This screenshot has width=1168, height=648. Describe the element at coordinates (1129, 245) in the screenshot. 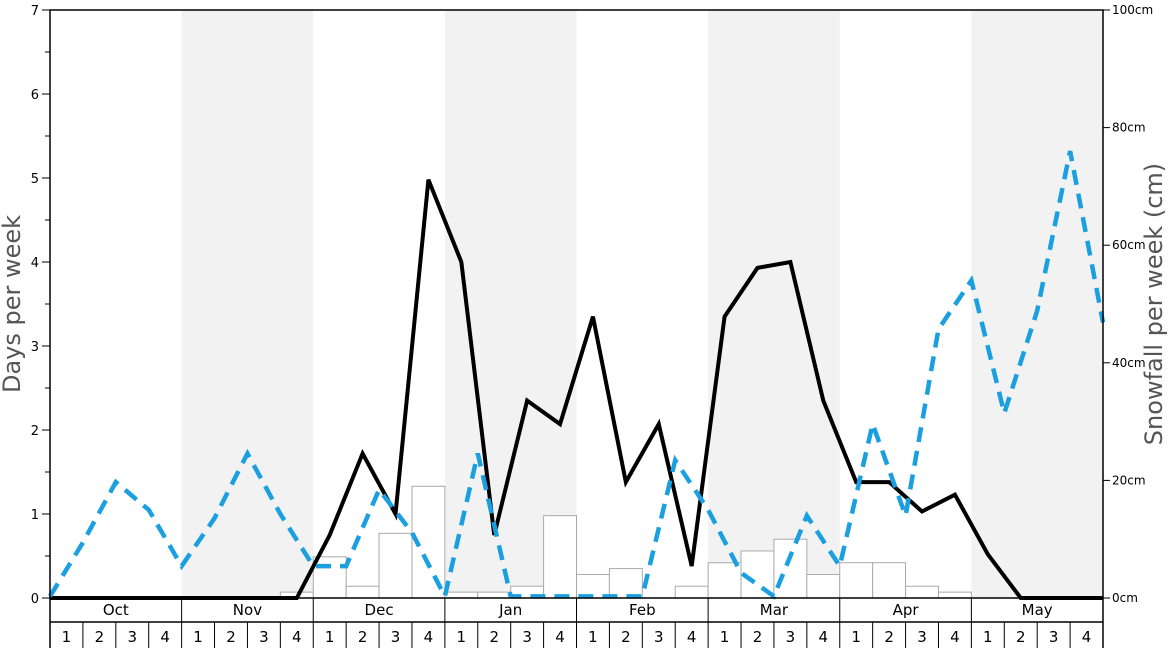

I see `right-tick-label: 60cm` at that location.